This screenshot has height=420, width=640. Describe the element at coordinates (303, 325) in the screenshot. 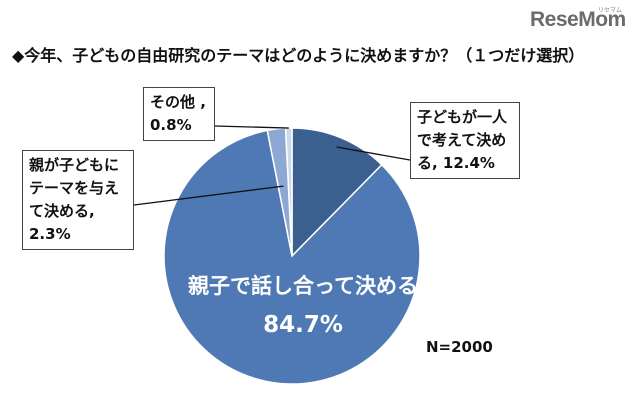

I see `main-slice-label-value: 84.7%` at that location.